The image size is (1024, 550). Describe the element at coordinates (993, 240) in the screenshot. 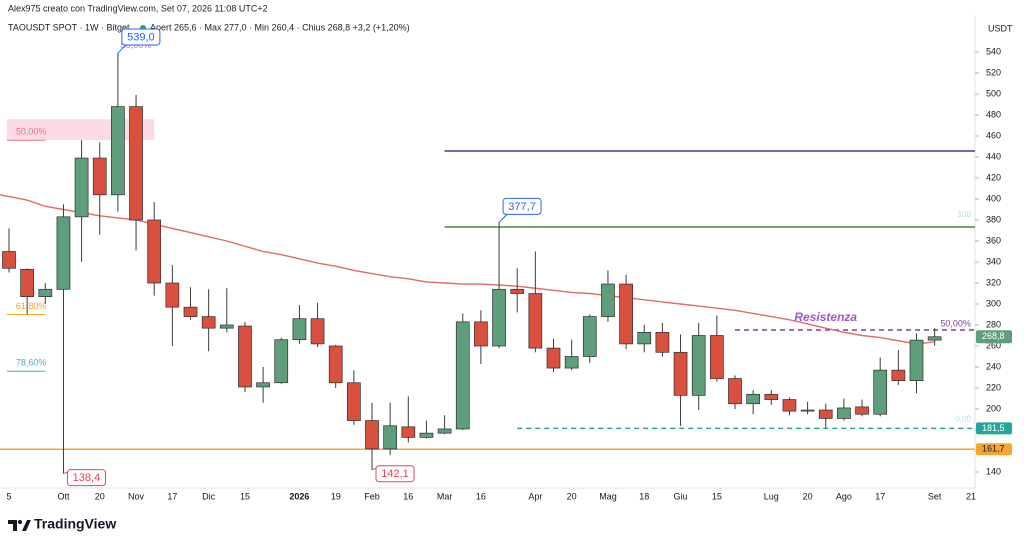

I see `y-tick-label: 360` at that location.